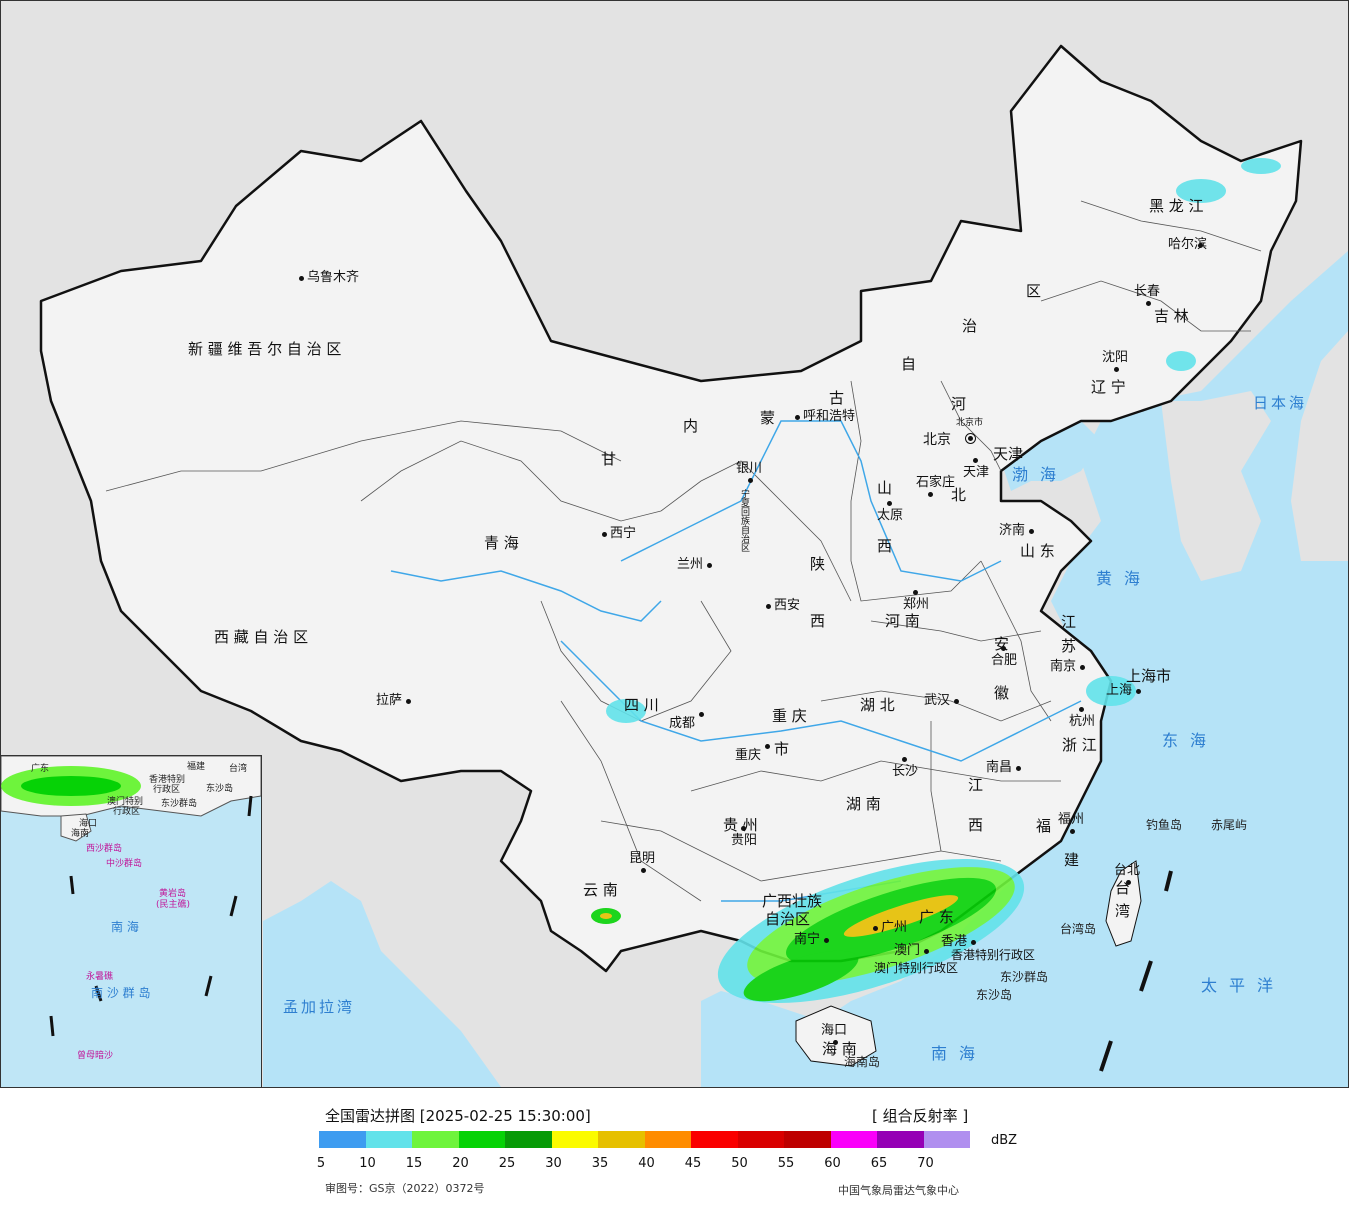 This screenshot has height=1208, width=1349. I want to click on inset-label-in17: 广东, so click(40, 769).